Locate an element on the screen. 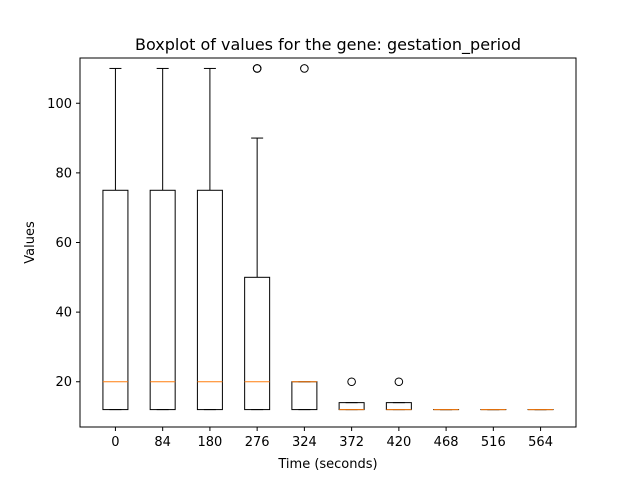  x-tick-label: 180 is located at coordinates (209, 442).